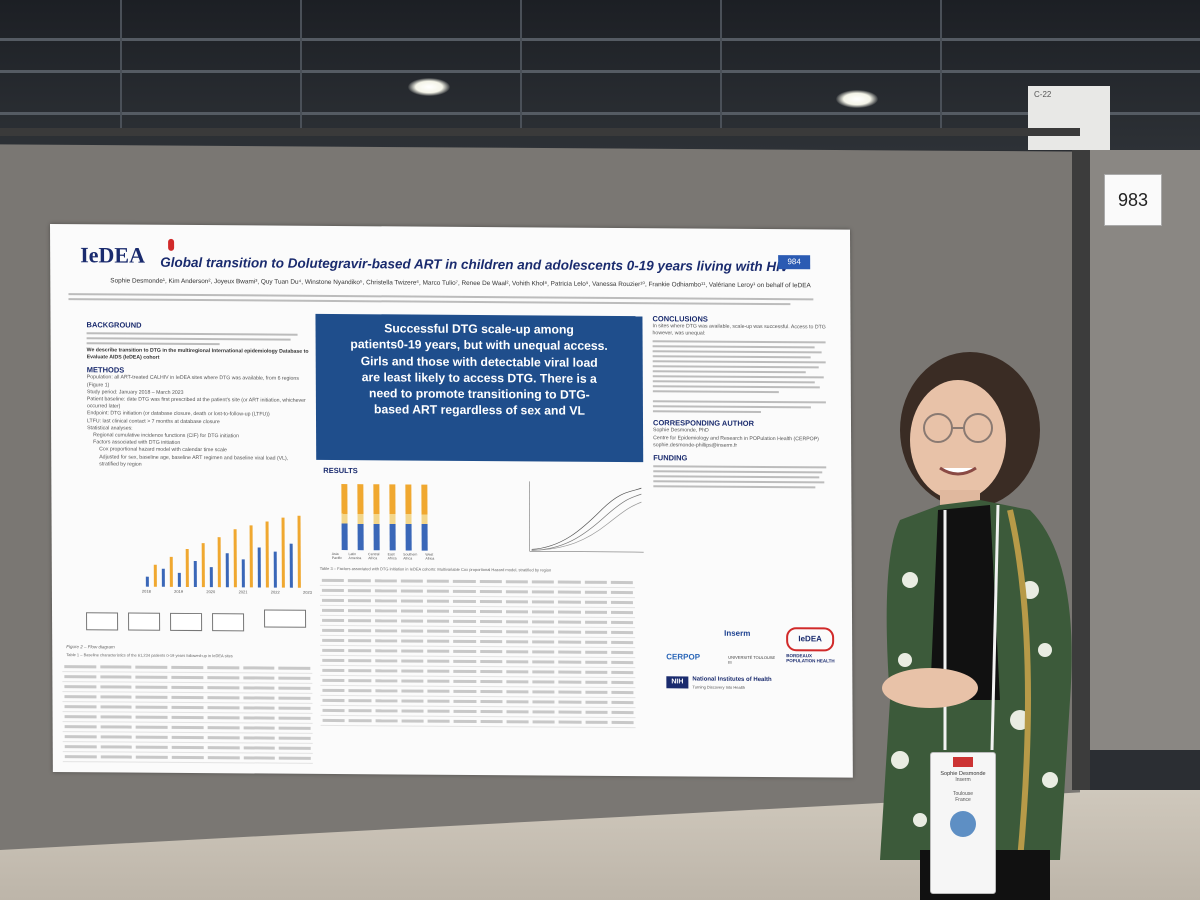  What do you see at coordinates (243, 592) in the screenshot?
I see `x-tick-label: 2021` at bounding box center [243, 592].